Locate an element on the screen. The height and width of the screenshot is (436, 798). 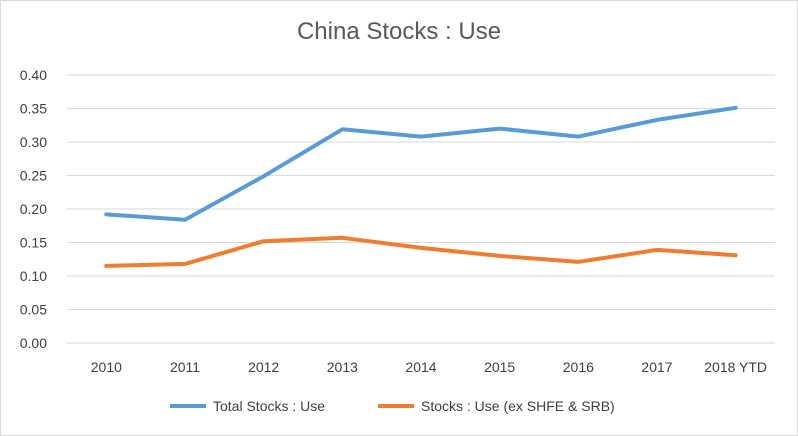
y-tick-label: 0.15 is located at coordinates (33, 243).